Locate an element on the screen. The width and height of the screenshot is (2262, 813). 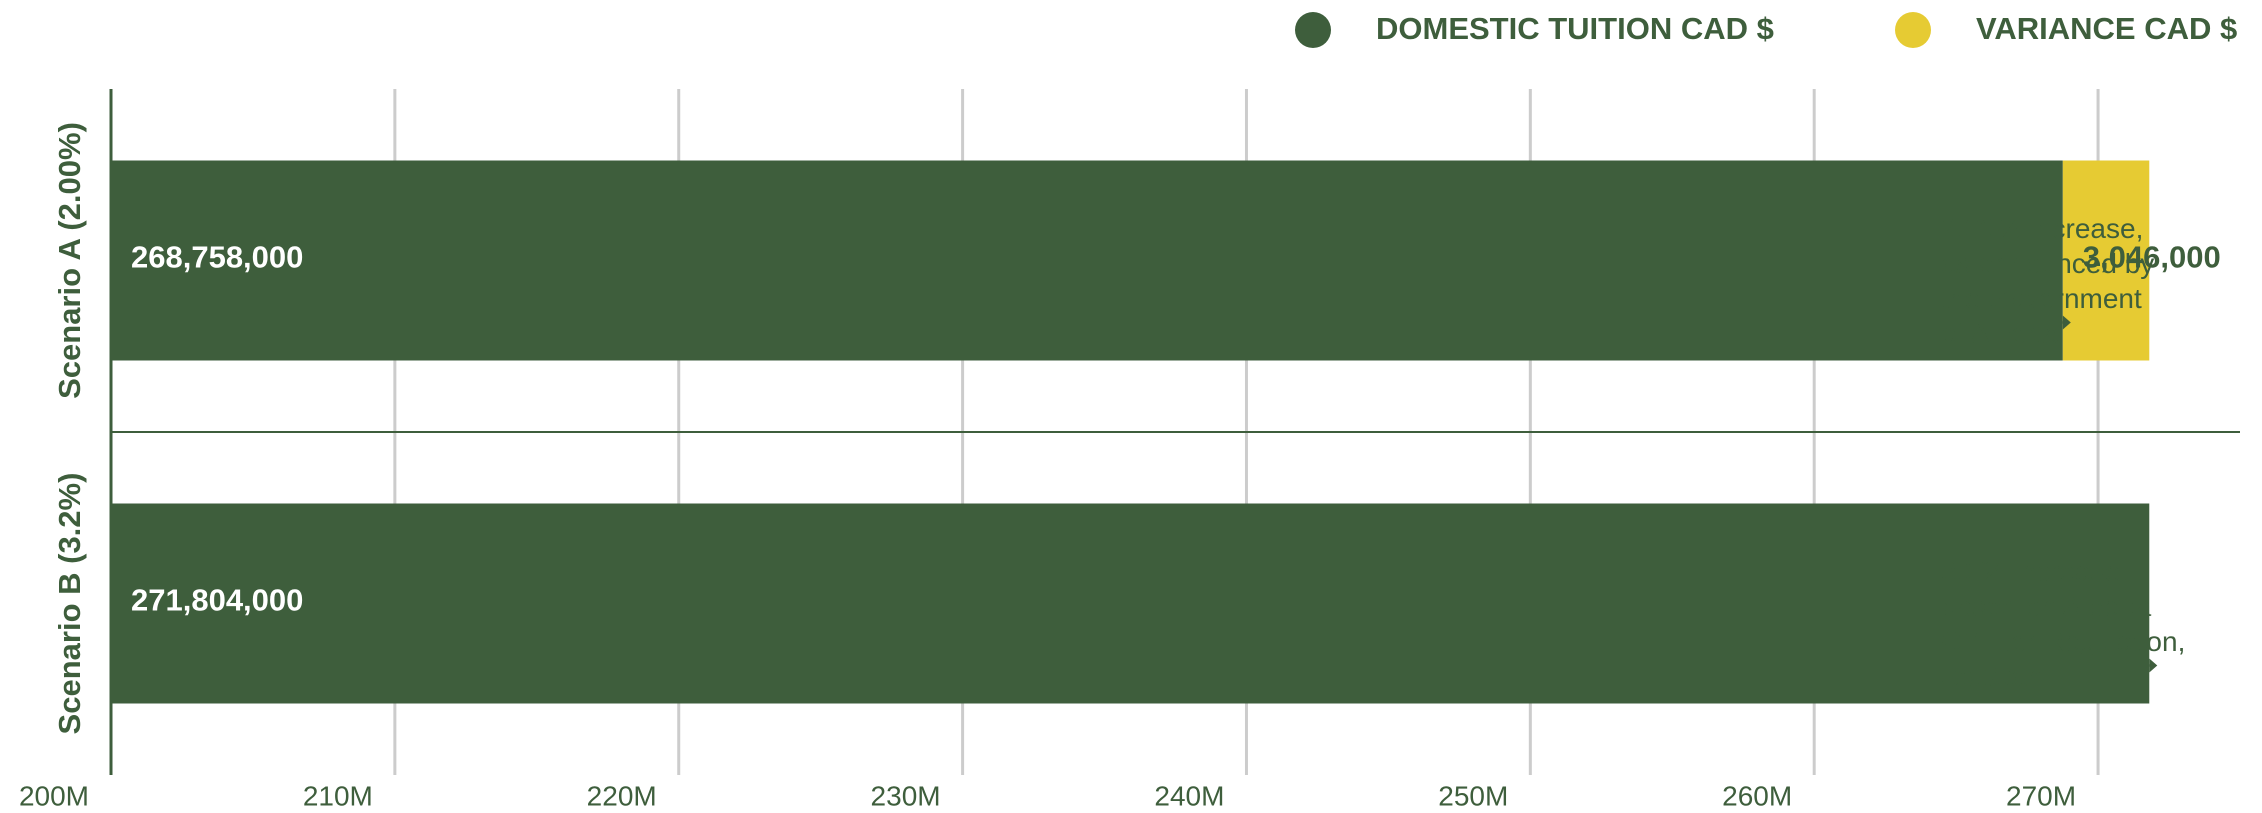
legend-label: DOMESTIC TUITION CAD $ is located at coordinates (1575, 28).